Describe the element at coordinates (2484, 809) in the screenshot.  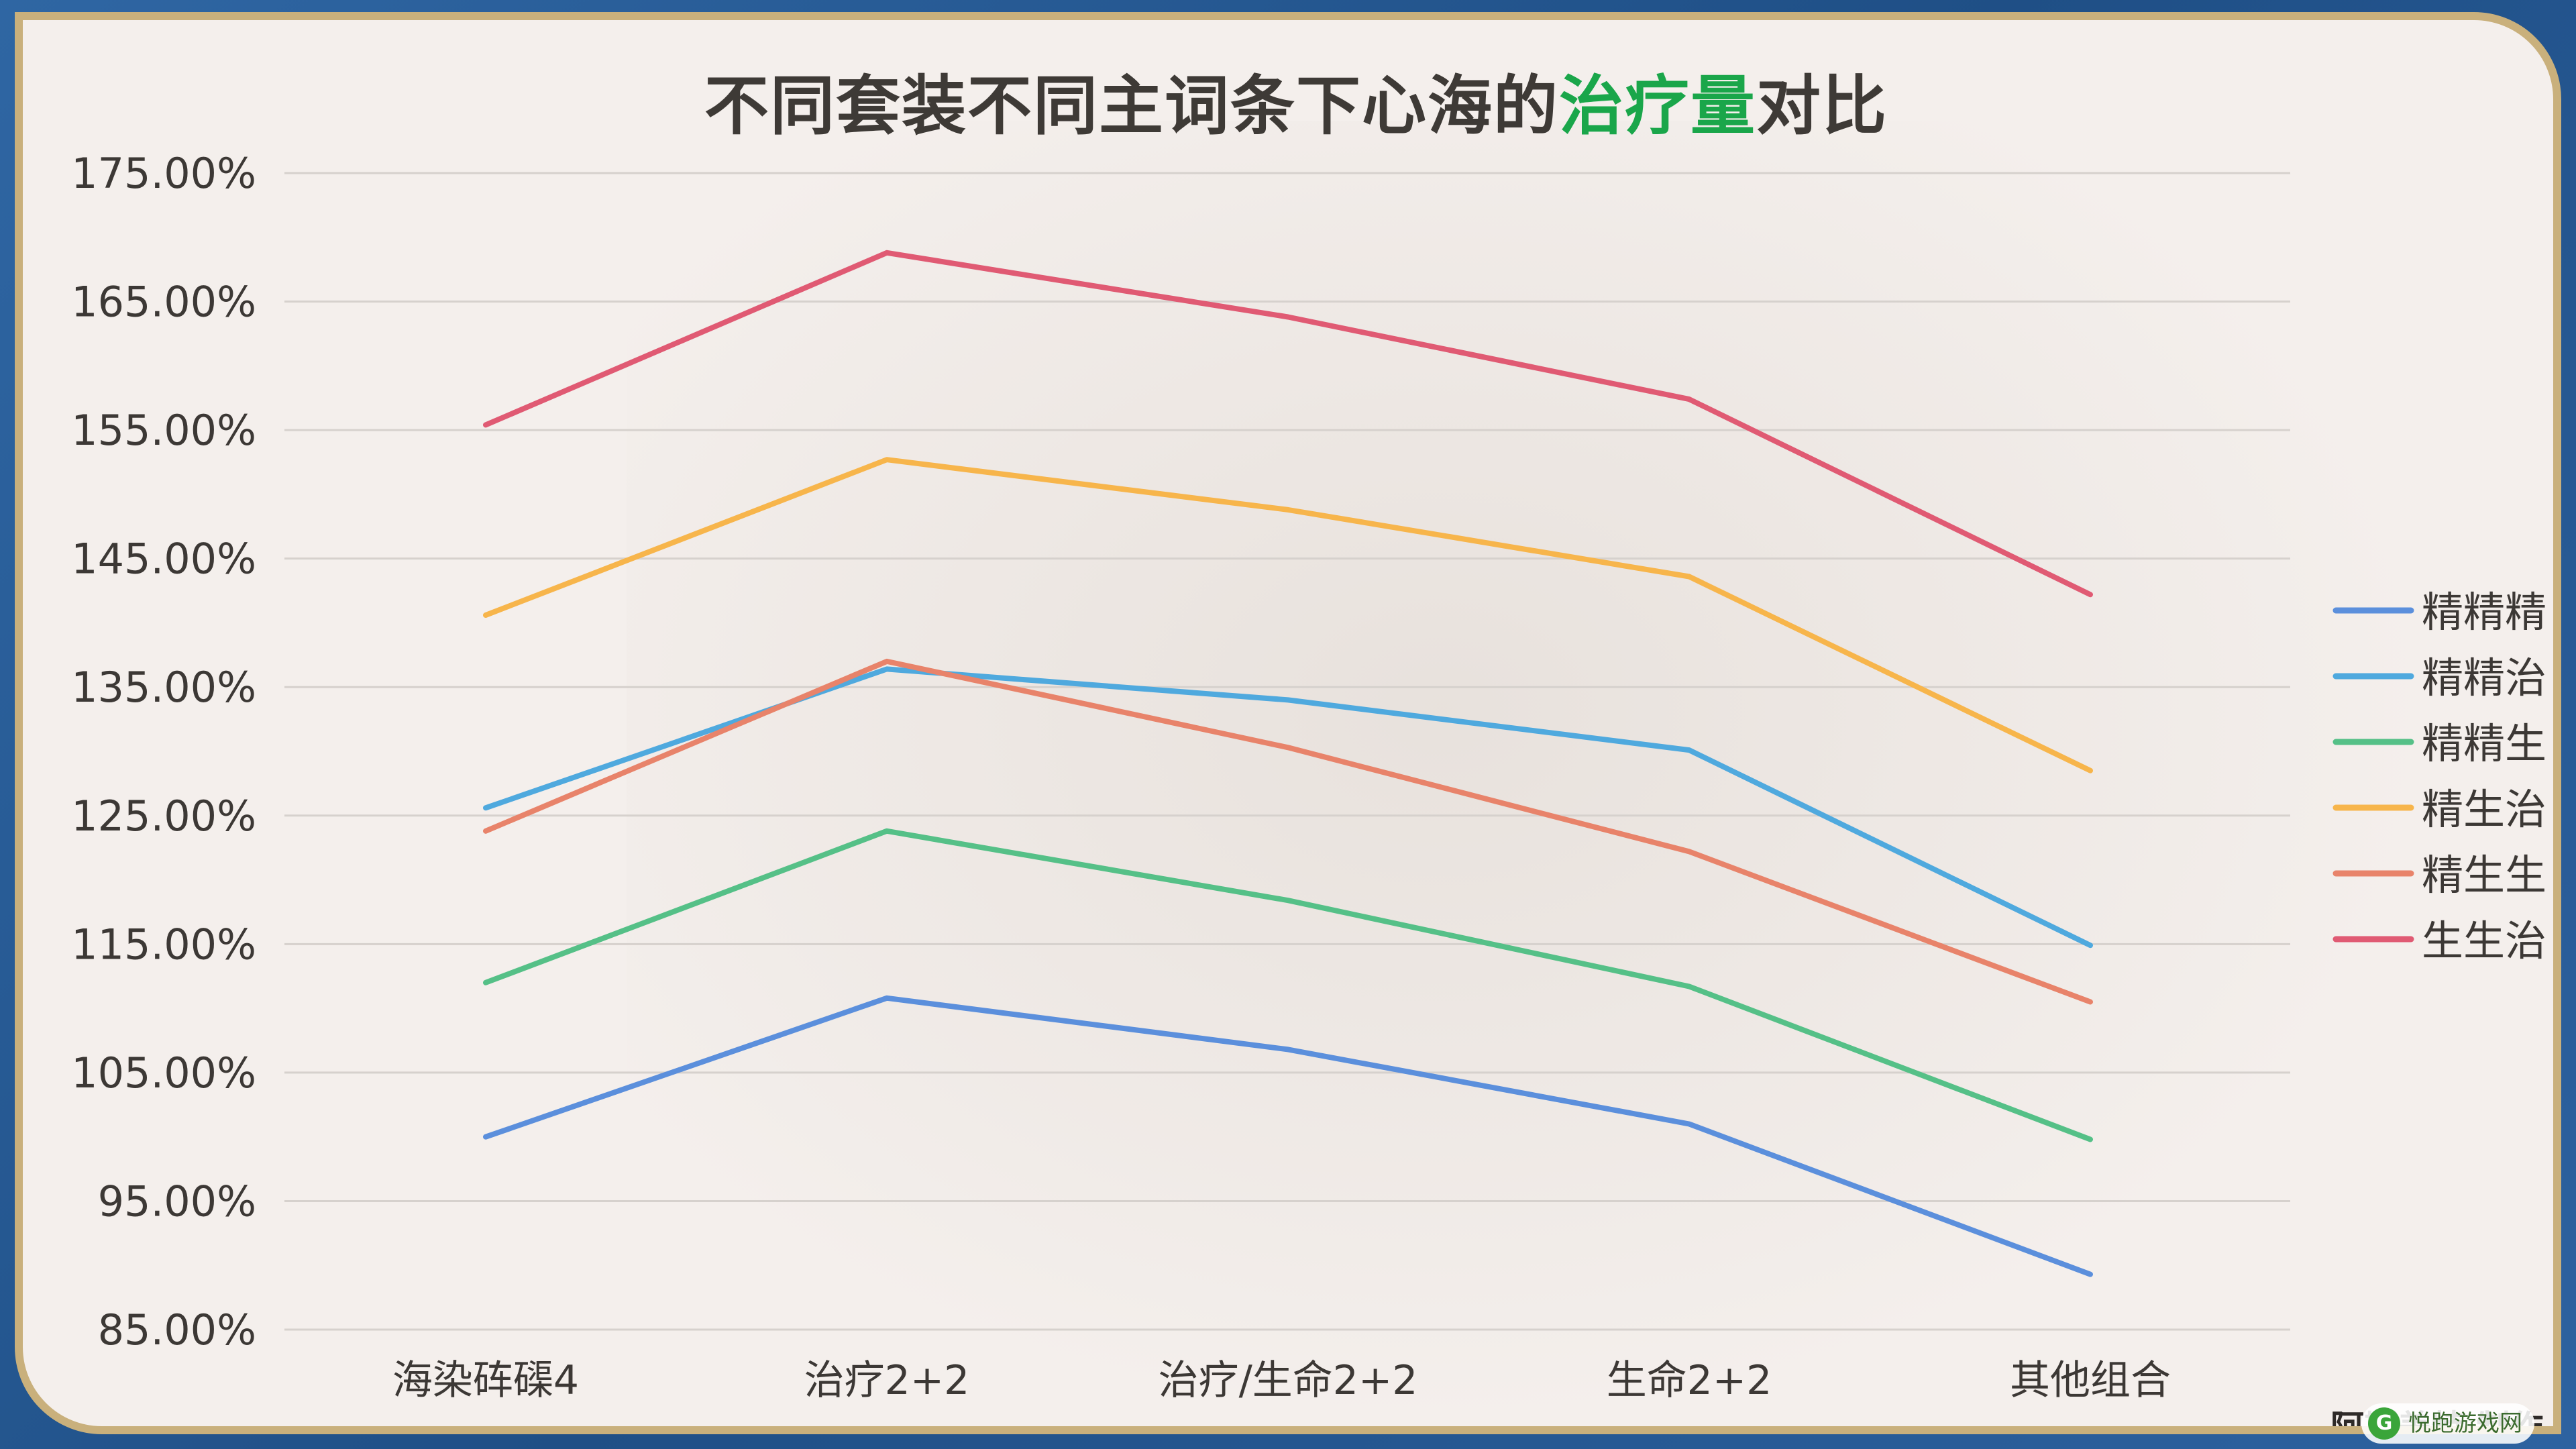
I see `legend-label: 精生治` at that location.